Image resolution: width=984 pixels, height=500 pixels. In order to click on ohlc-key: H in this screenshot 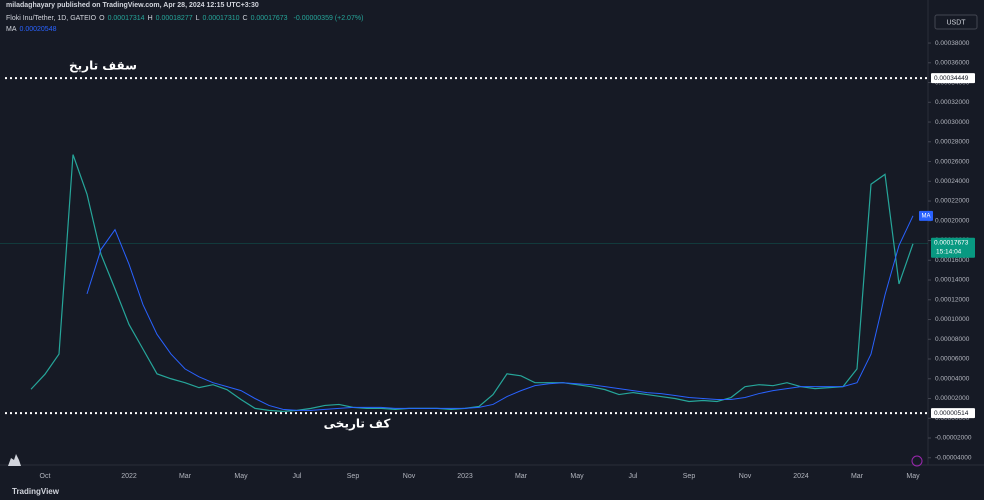, I will do `click(150, 18)`.